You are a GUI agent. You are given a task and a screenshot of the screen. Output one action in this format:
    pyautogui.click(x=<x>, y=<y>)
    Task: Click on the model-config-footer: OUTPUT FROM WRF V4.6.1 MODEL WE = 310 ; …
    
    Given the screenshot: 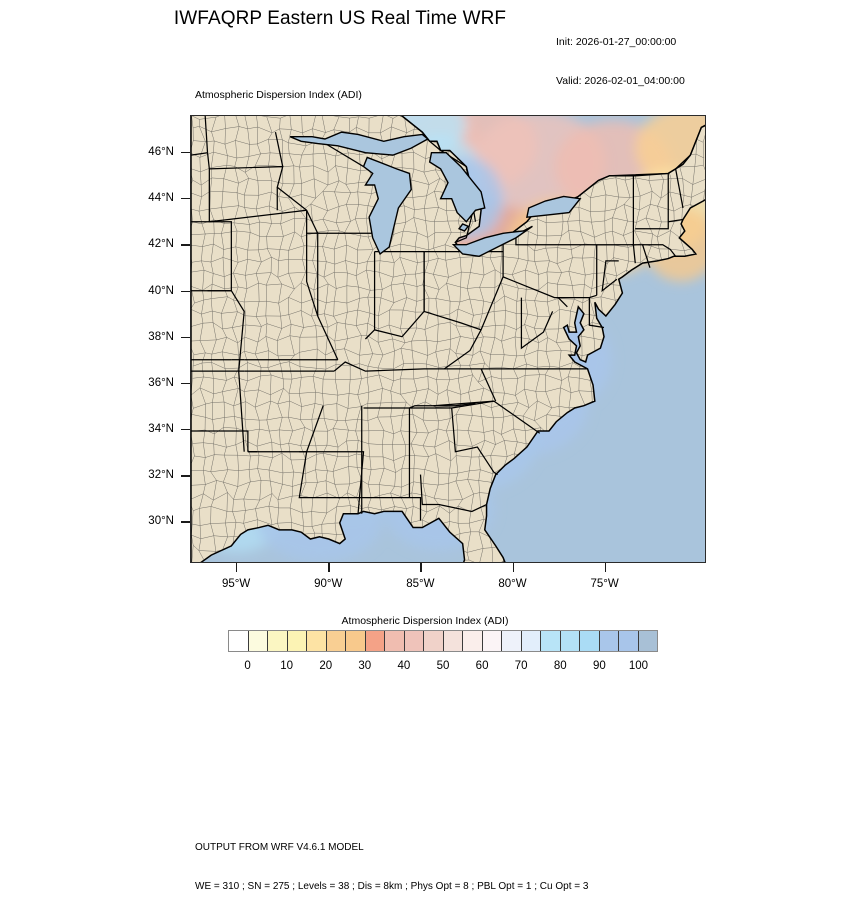 What is the action you would take?
    pyautogui.click(x=391, y=860)
    